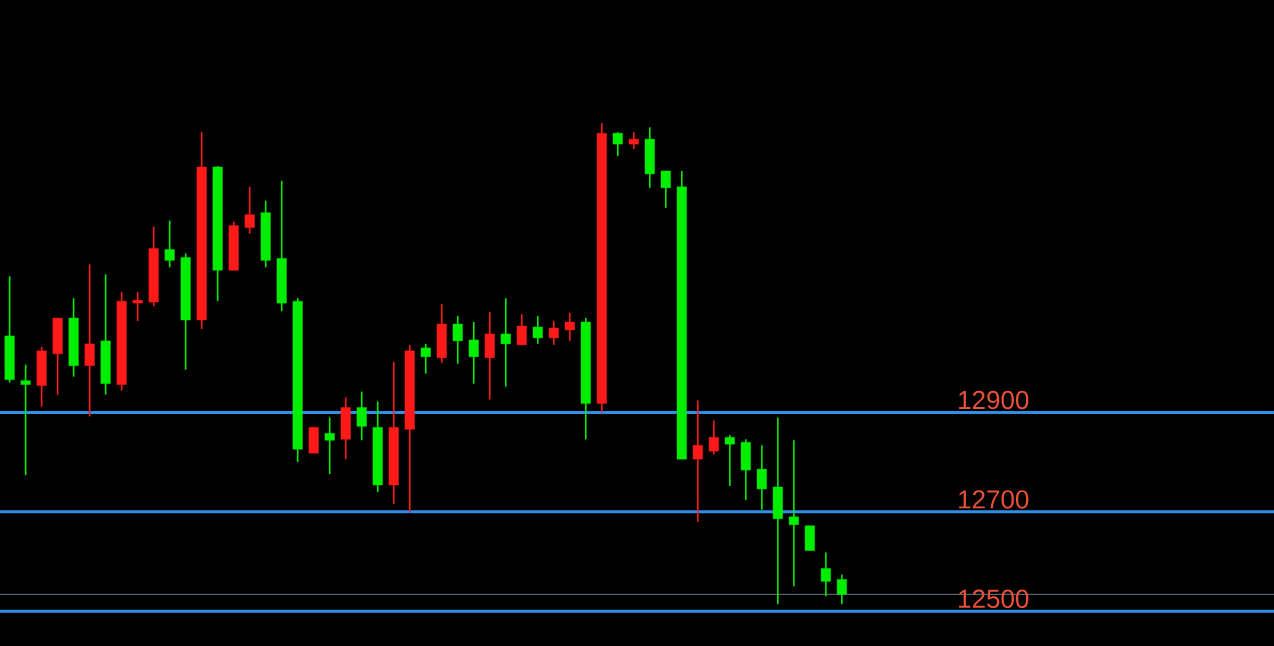 This screenshot has width=1274, height=646. What do you see at coordinates (994, 599) in the screenshot?
I see `ref-line-label: 12500` at bounding box center [994, 599].